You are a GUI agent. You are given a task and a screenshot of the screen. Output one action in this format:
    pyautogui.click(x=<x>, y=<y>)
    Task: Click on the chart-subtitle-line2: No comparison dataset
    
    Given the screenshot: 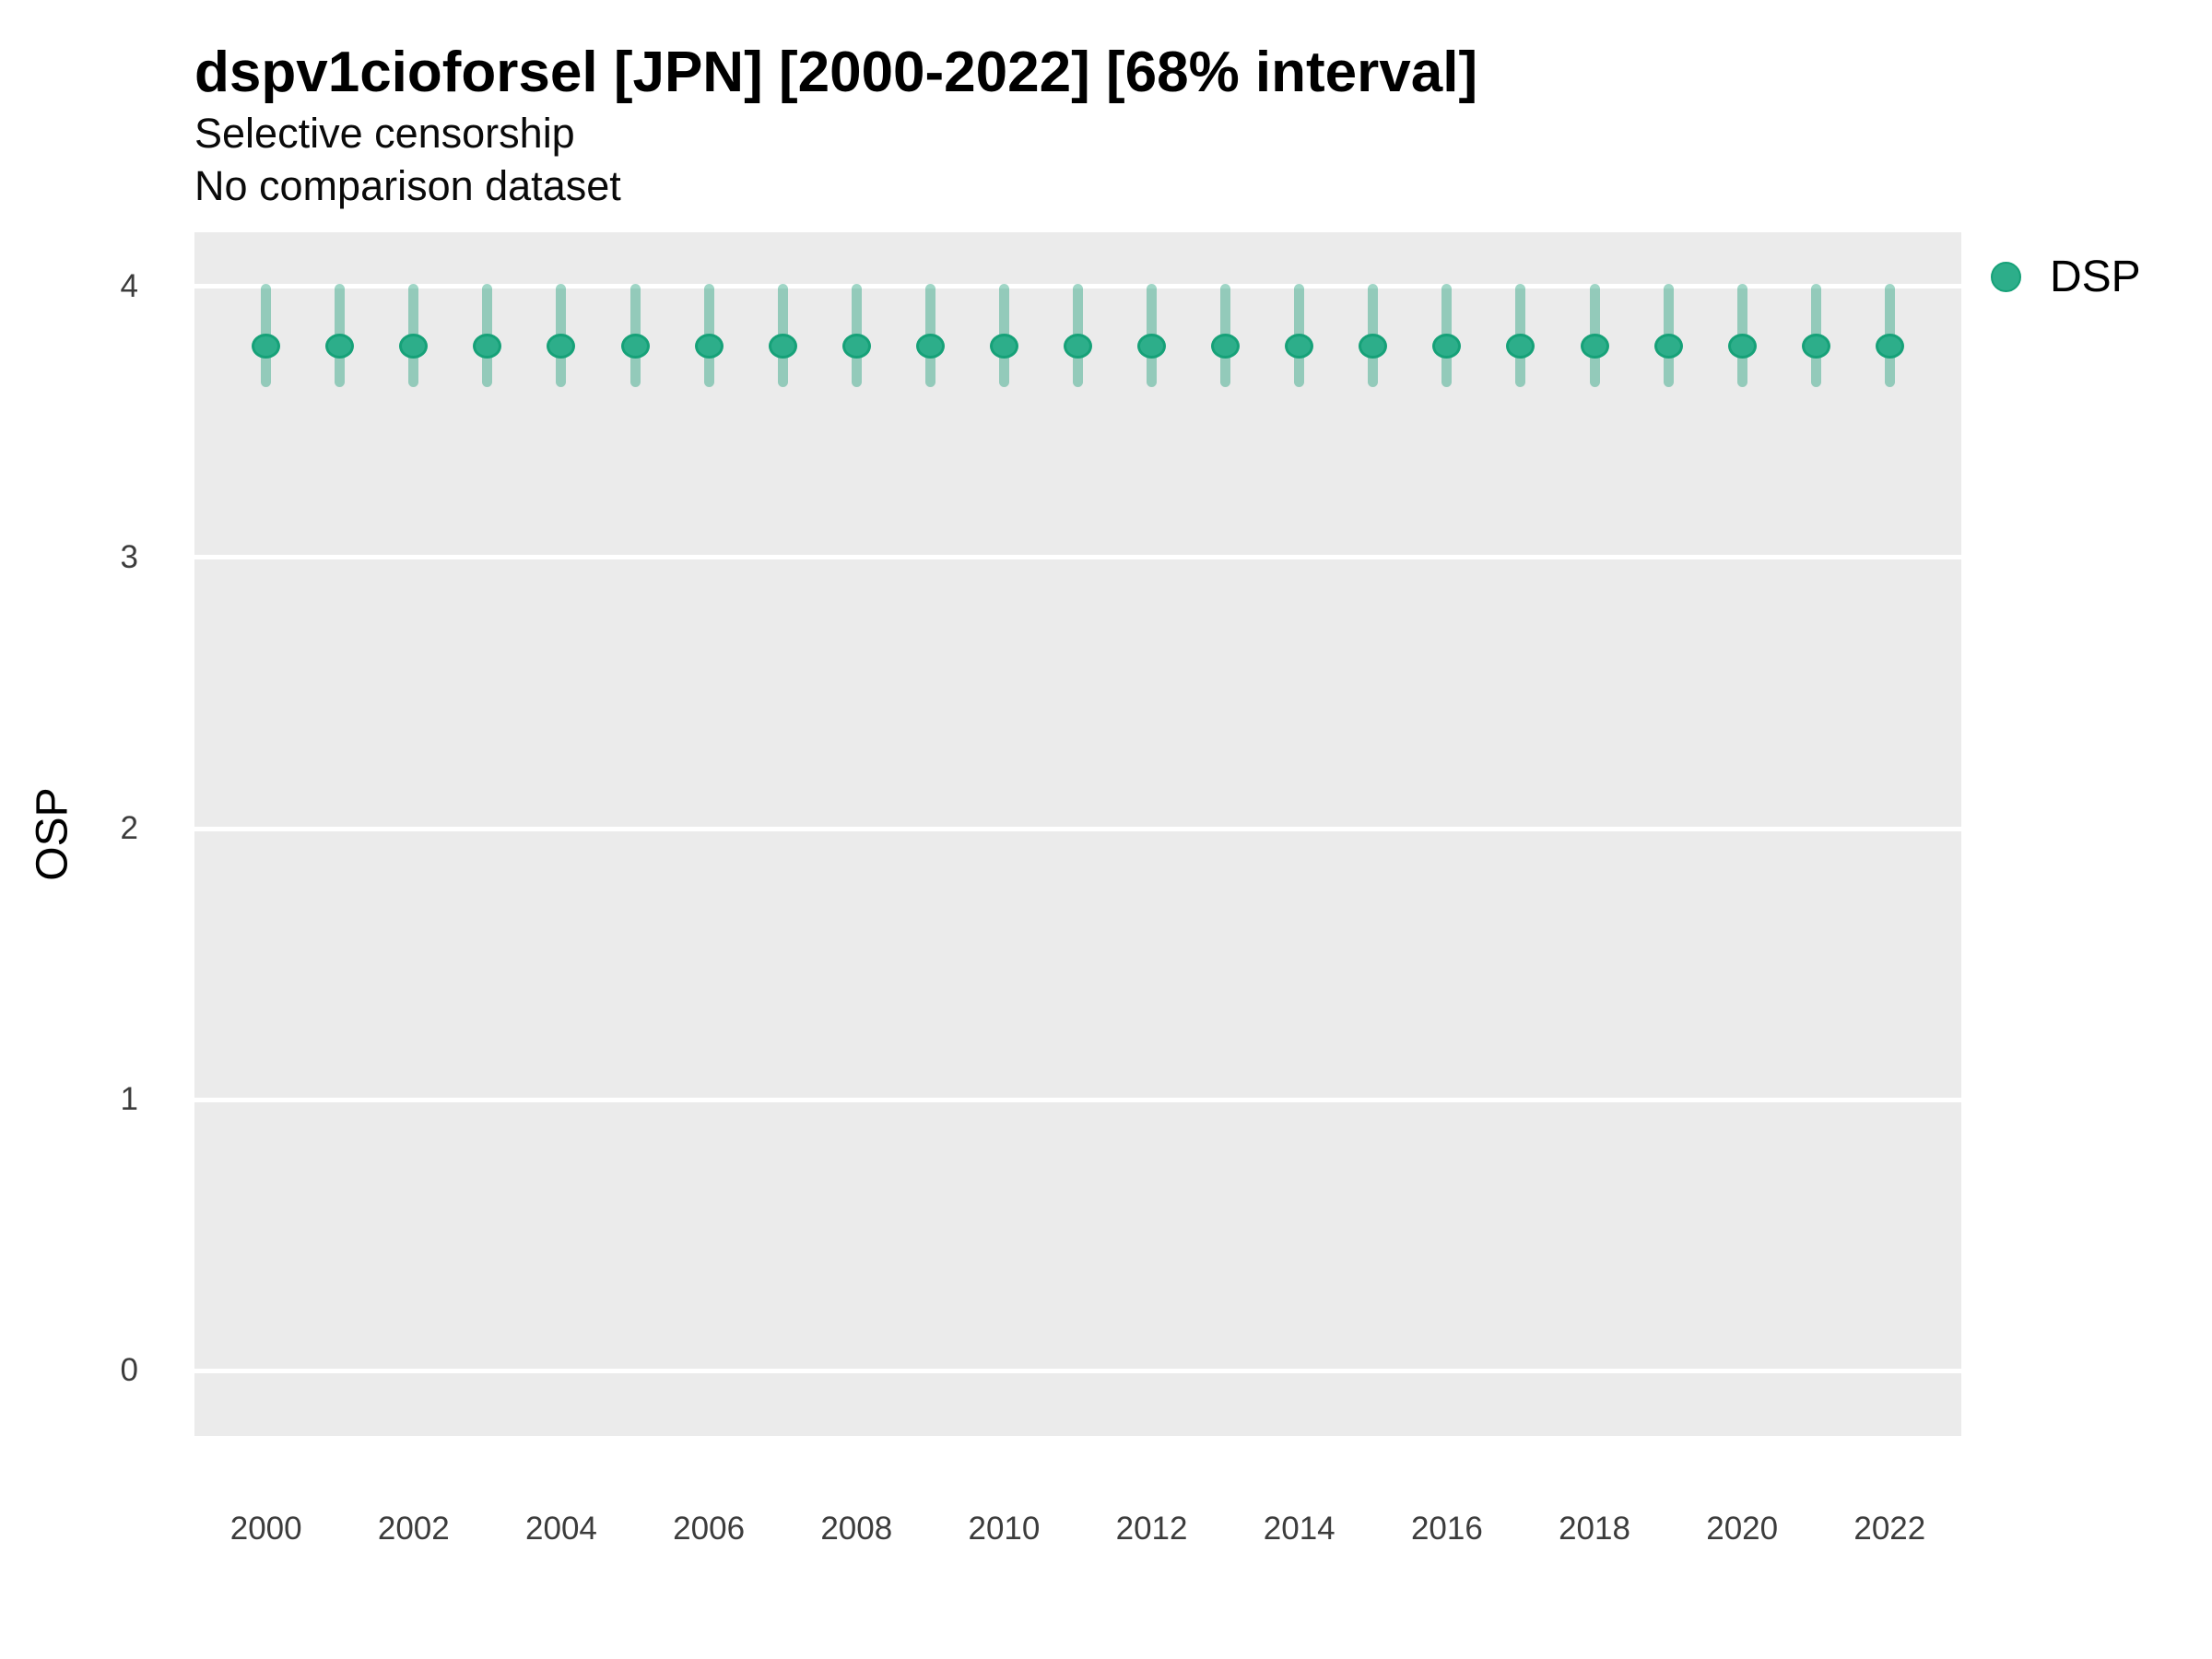 What is the action you would take?
    pyautogui.click(x=407, y=185)
    